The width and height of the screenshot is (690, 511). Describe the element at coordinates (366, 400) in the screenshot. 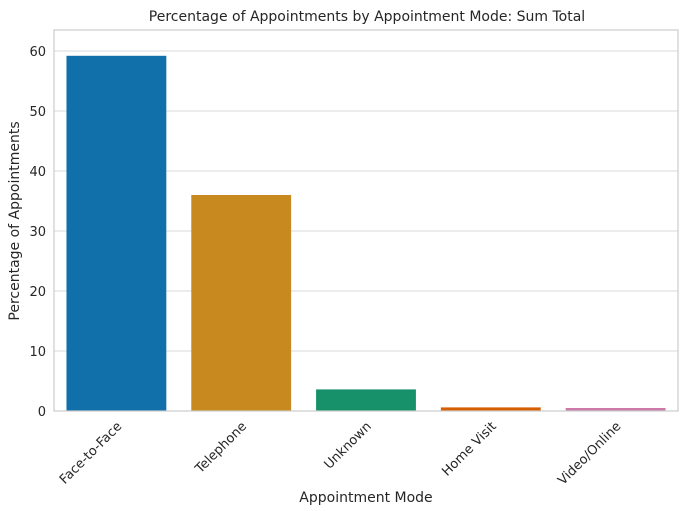

I see `bar-unknown` at that location.